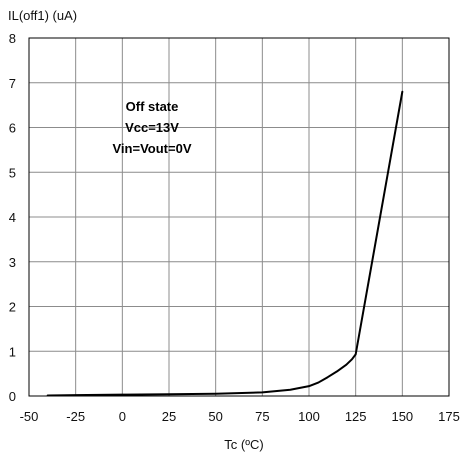 This screenshot has width=471, height=461. I want to click on x-tick-label: 175, so click(449, 416).